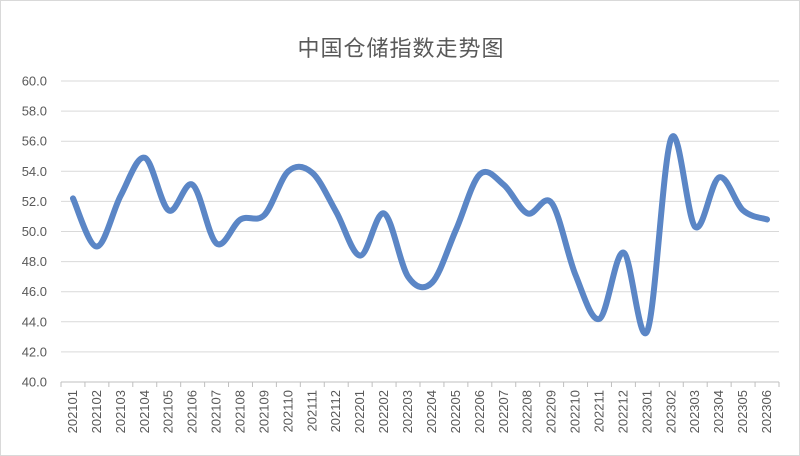 This screenshot has width=800, height=456. Describe the element at coordinates (599, 411) in the screenshot. I see `x-tick-label: 202211` at that location.